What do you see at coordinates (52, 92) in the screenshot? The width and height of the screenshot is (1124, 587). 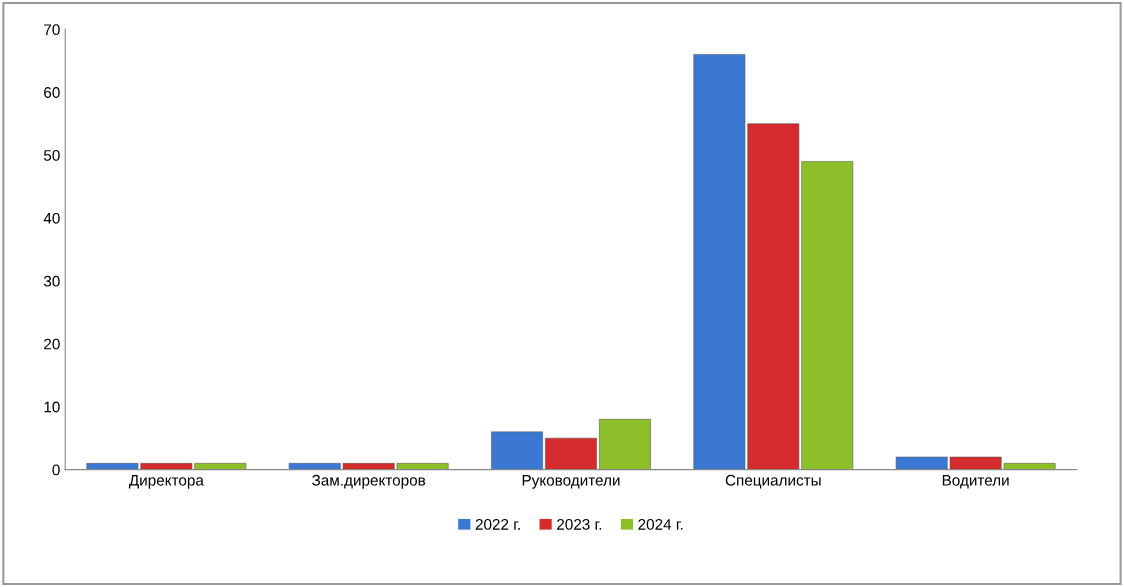 I see `y-tick-label: 60` at bounding box center [52, 92].